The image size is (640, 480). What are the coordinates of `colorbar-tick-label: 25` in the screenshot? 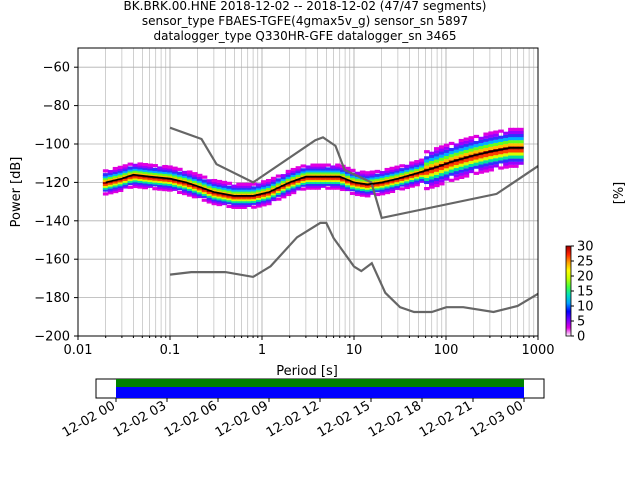 It's located at (585, 262).